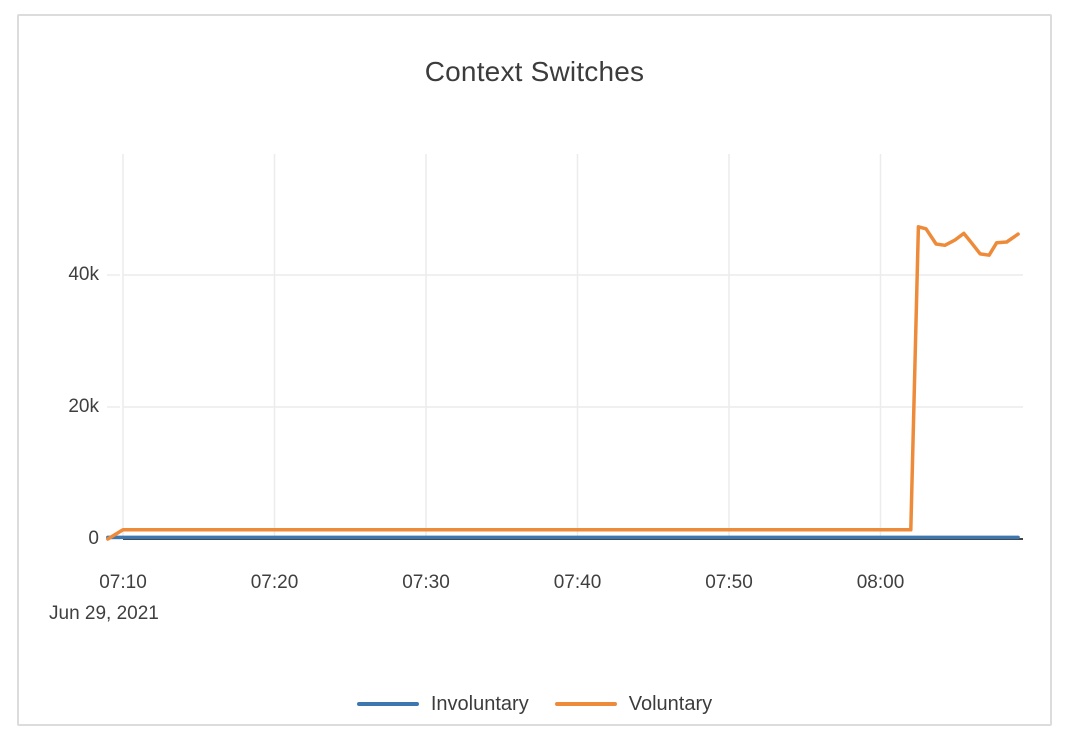 The height and width of the screenshot is (740, 1070). What do you see at coordinates (83, 274) in the screenshot?
I see `y-tick-label: 40k` at bounding box center [83, 274].